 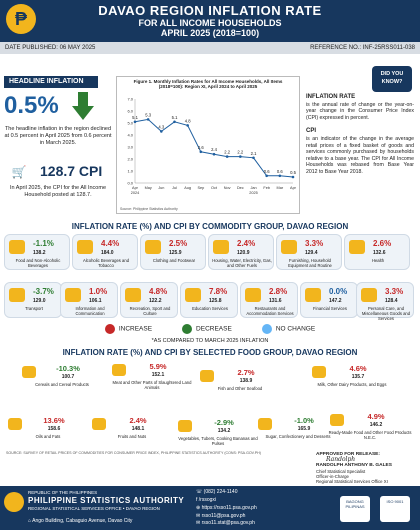 I want to click on psa-seal-icon, so click(x=14, y=502).